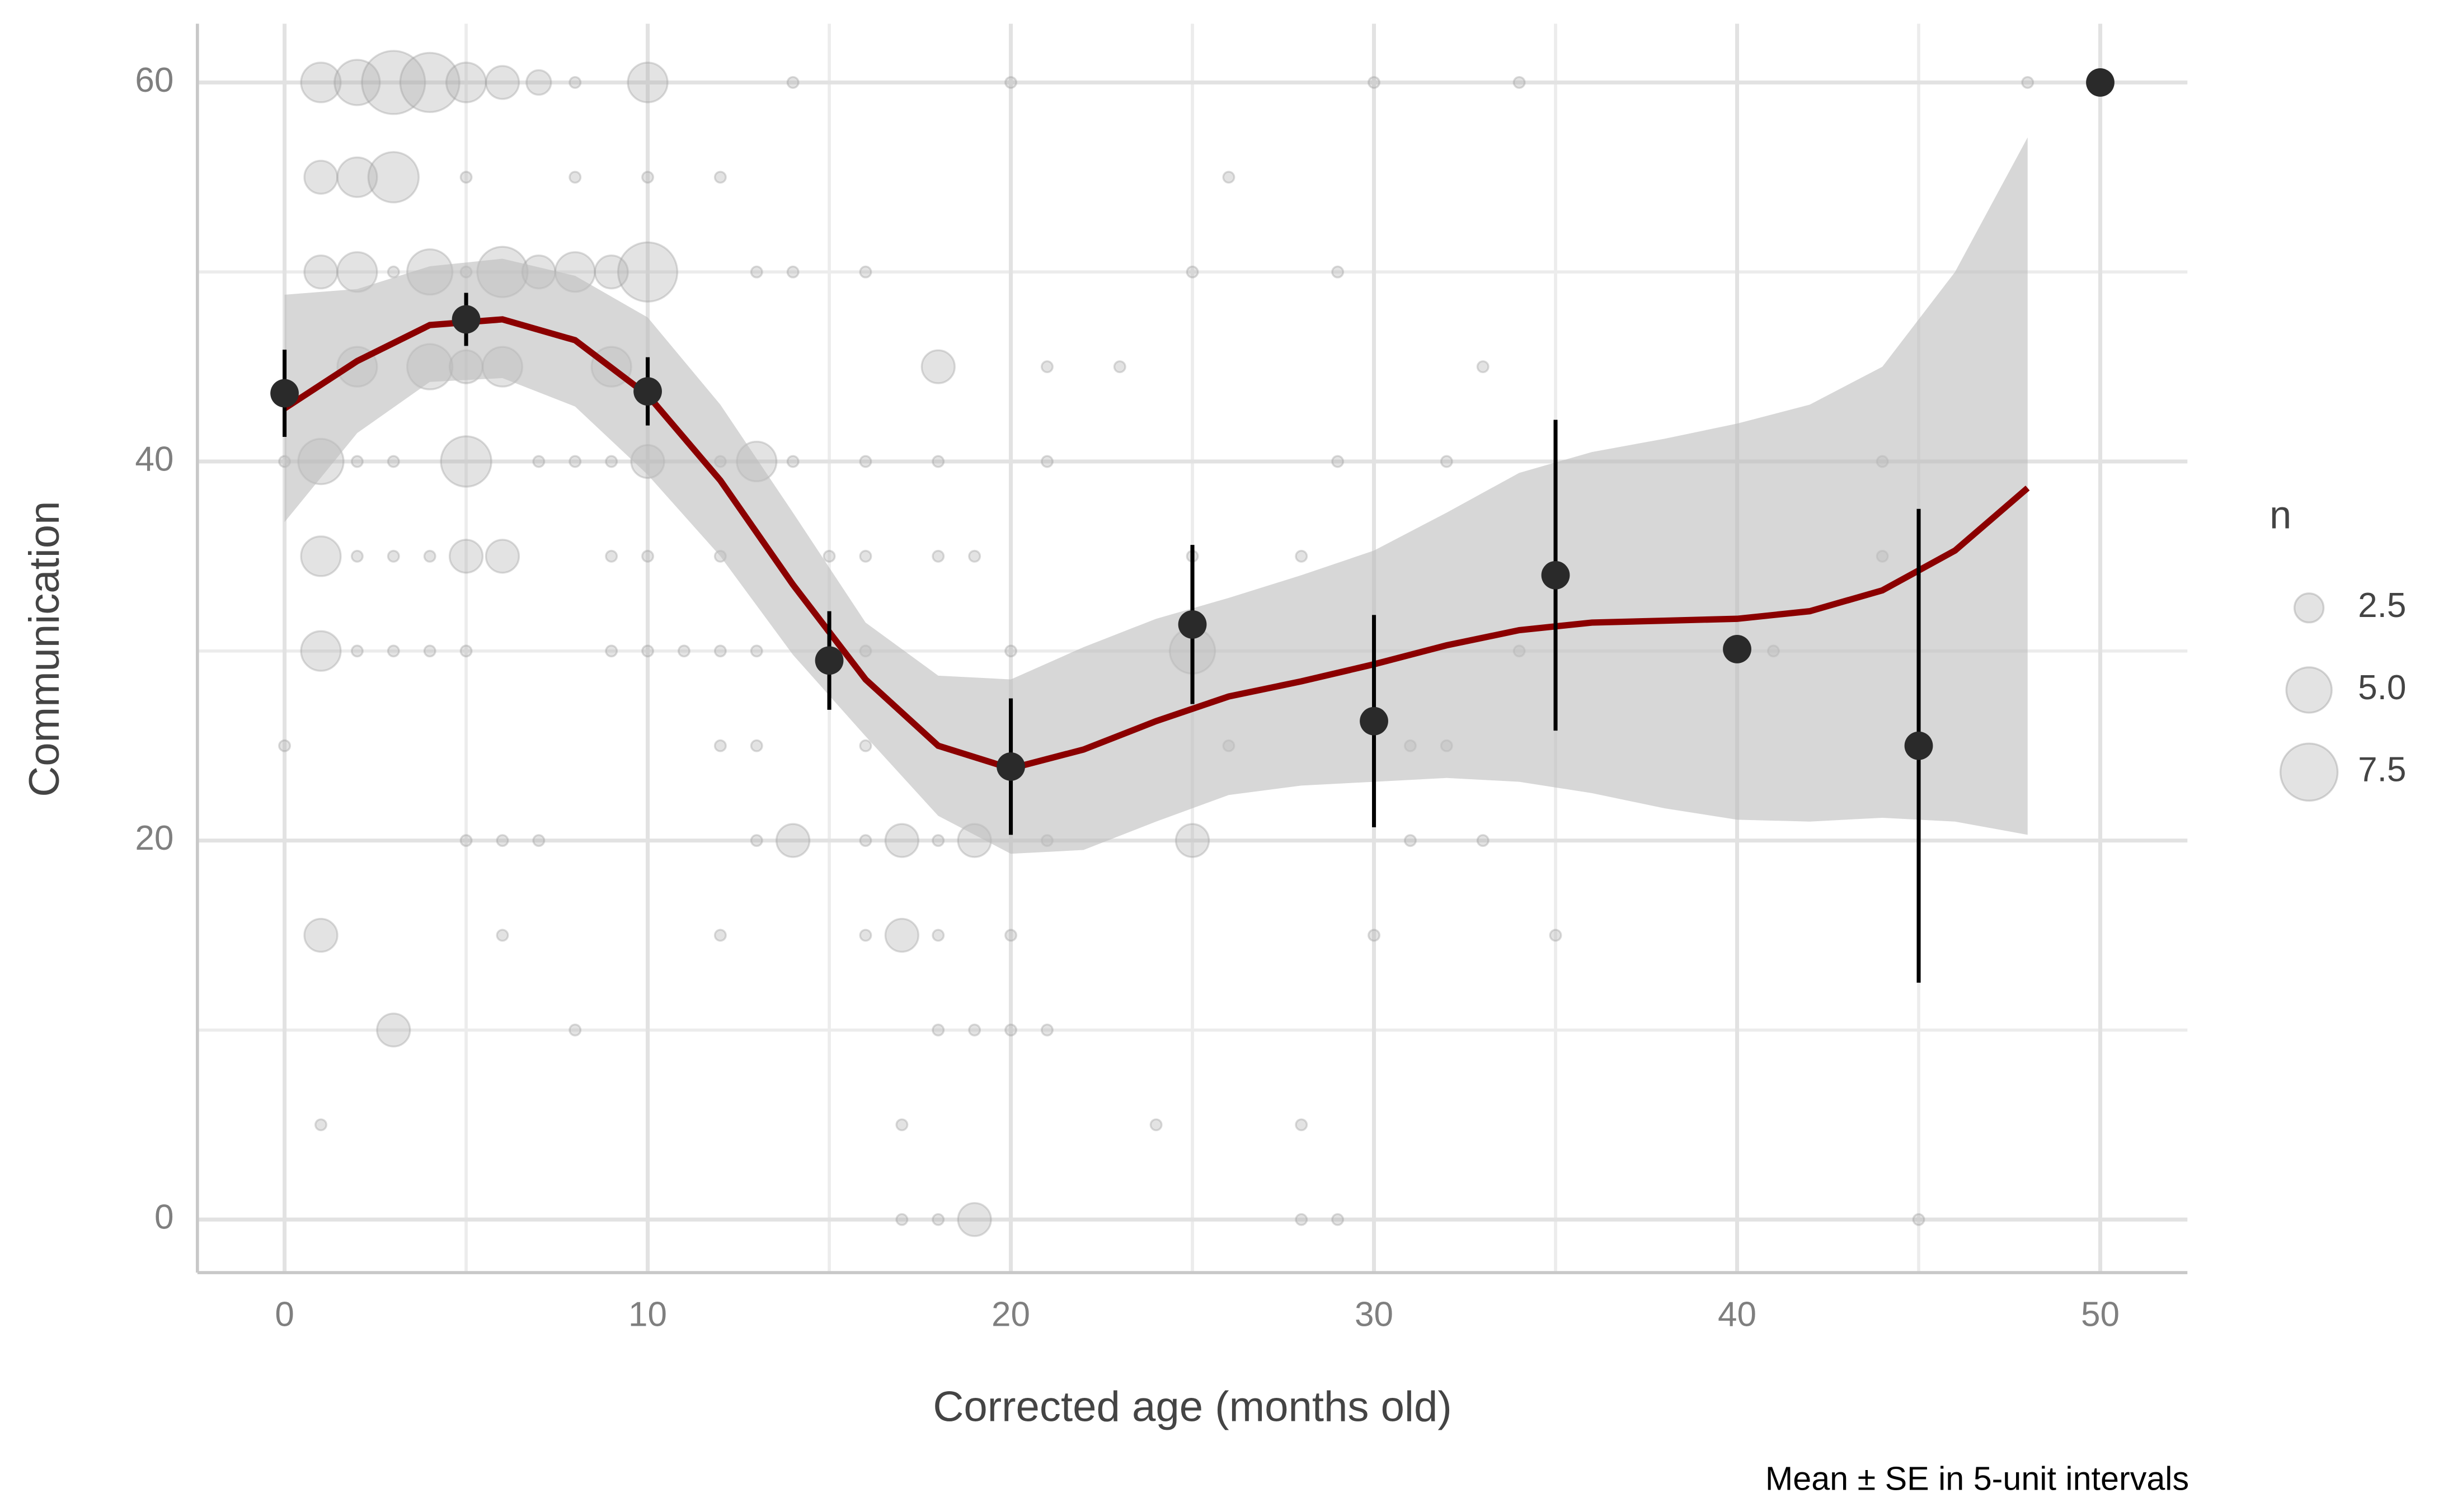  Describe the element at coordinates (1374, 1314) in the screenshot. I see `x-tick-label: 30` at that location.